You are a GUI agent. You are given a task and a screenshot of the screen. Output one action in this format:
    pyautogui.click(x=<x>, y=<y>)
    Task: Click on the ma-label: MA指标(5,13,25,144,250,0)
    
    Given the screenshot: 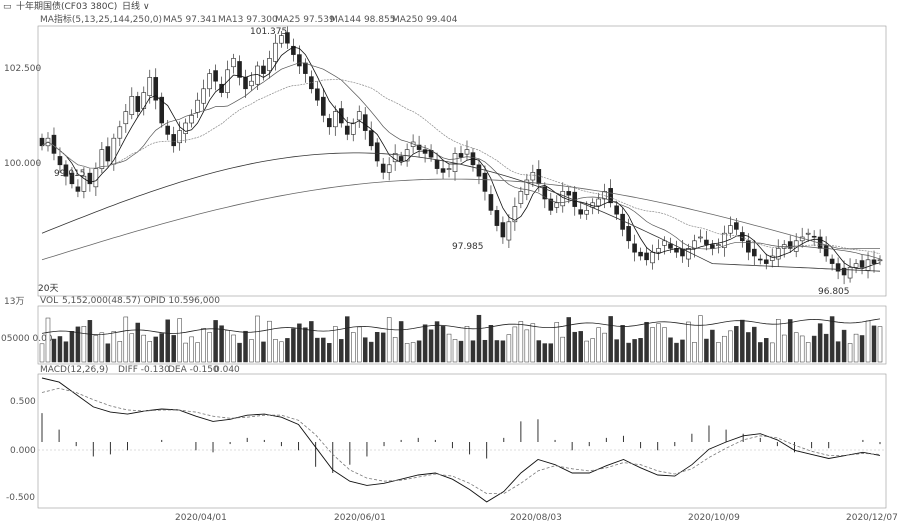 What is the action you would take?
    pyautogui.click(x=101, y=19)
    